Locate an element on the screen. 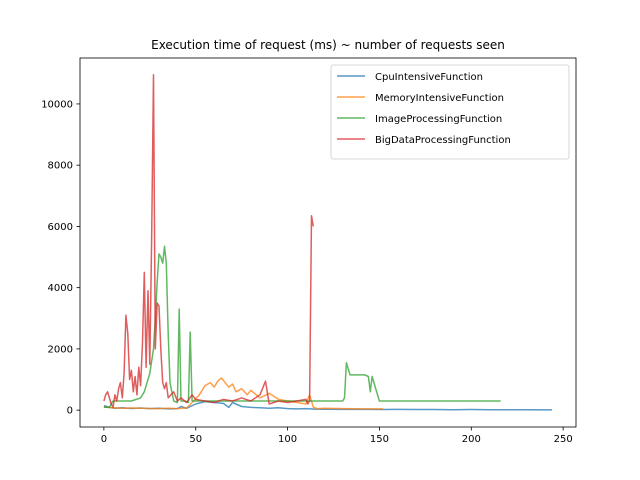  legend-label-1: MemoryIntensiveFunction is located at coordinates (439, 98).